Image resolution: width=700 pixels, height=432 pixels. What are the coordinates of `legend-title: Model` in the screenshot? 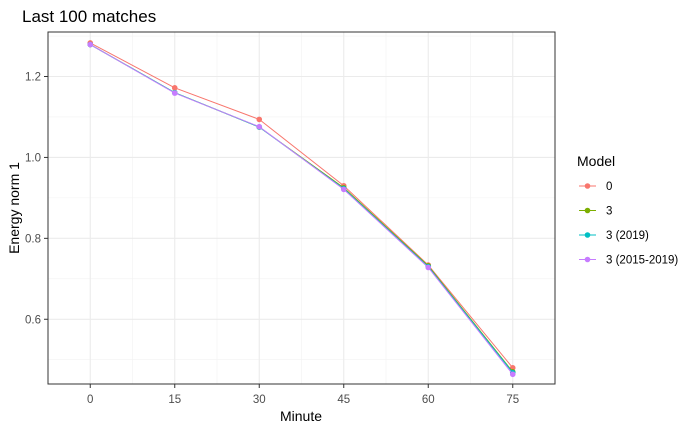 It's located at (596, 161).